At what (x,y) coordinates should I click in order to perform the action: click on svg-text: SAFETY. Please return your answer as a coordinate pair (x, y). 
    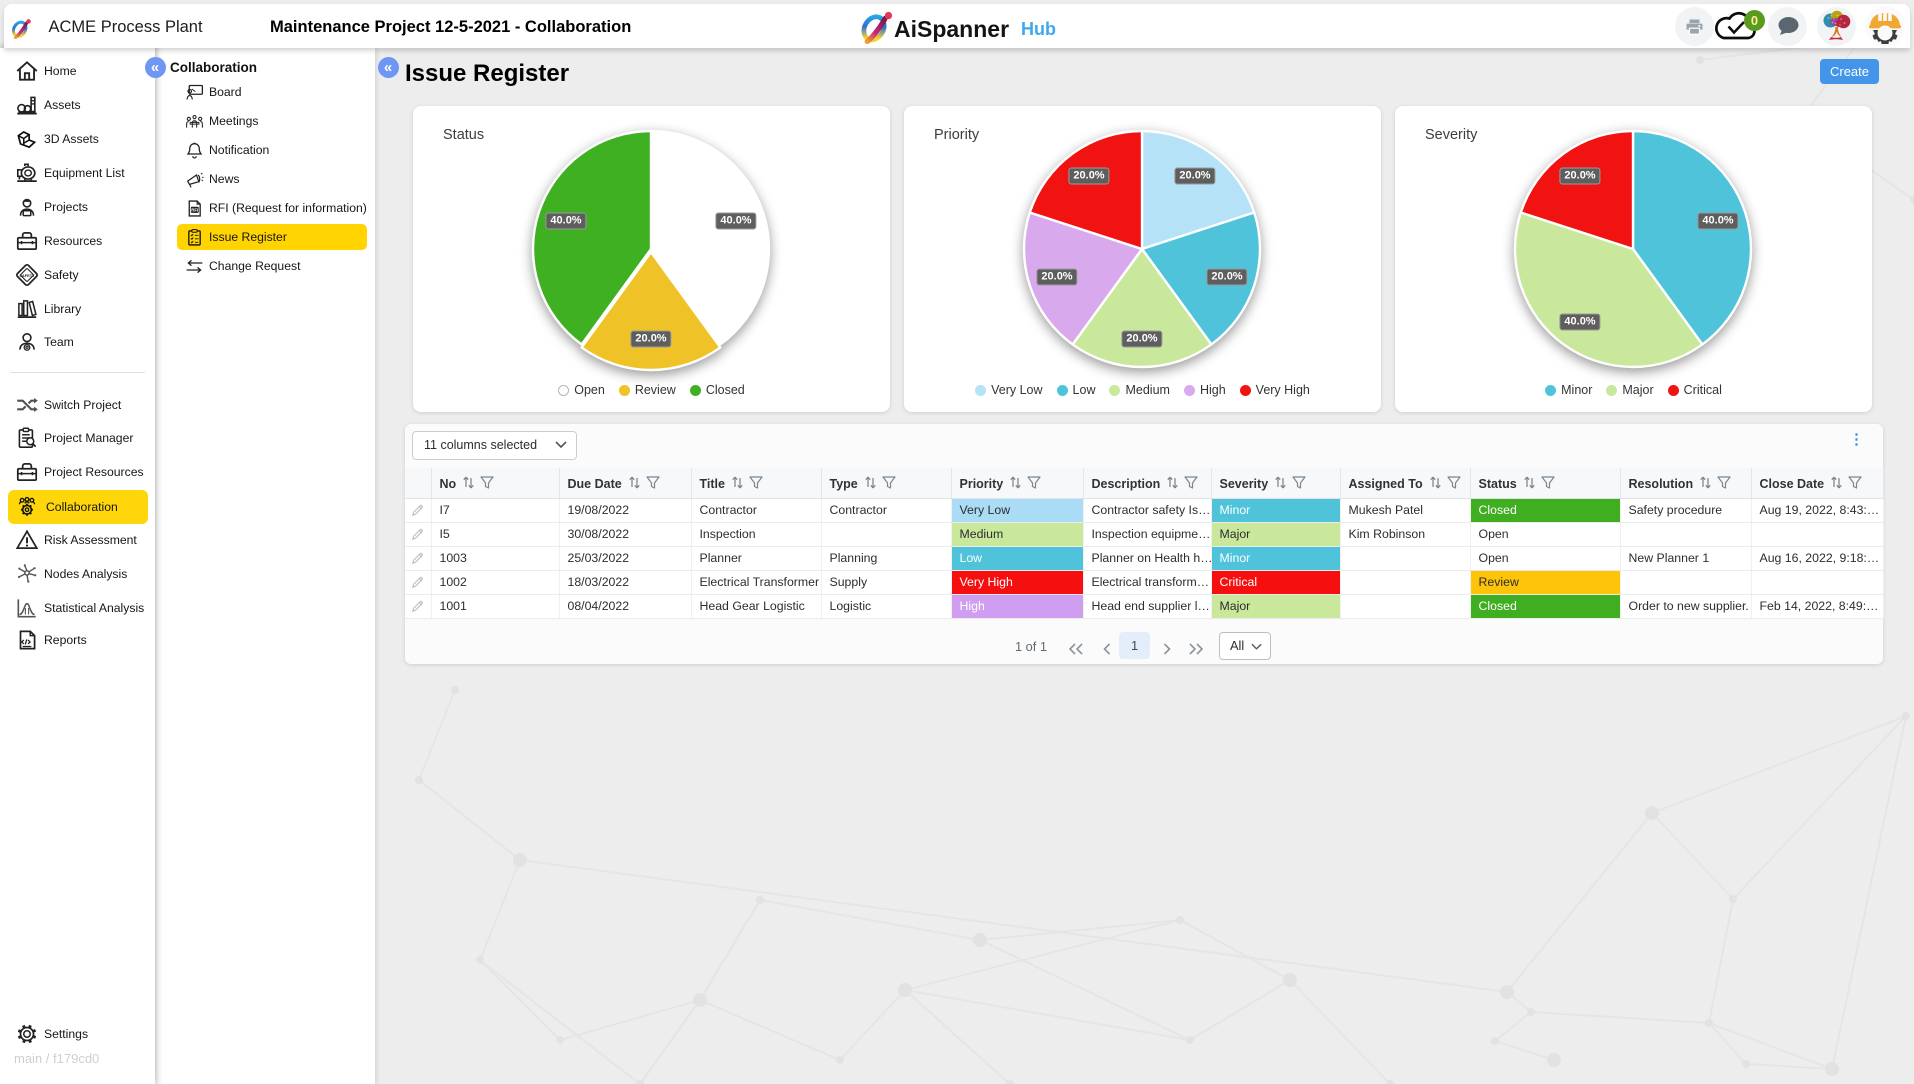
    Looking at the image, I should click on (27, 275).